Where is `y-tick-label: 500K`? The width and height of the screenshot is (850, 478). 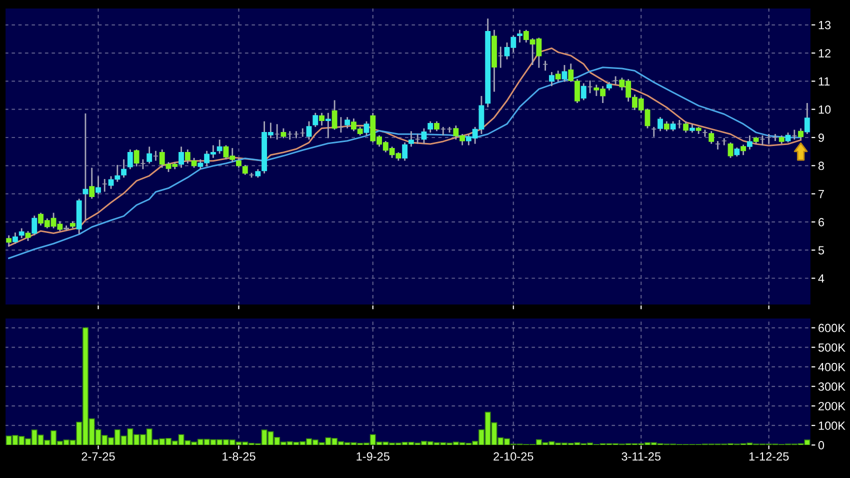 y-tick-label: 500K is located at coordinates (832, 347).